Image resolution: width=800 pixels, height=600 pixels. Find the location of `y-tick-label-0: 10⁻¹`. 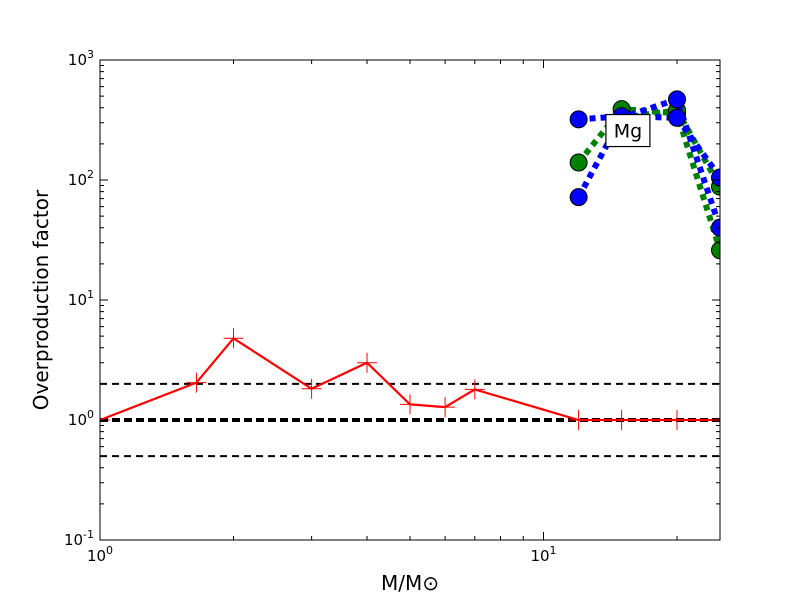

y-tick-label-0: 10⁻¹ is located at coordinates (79, 538).